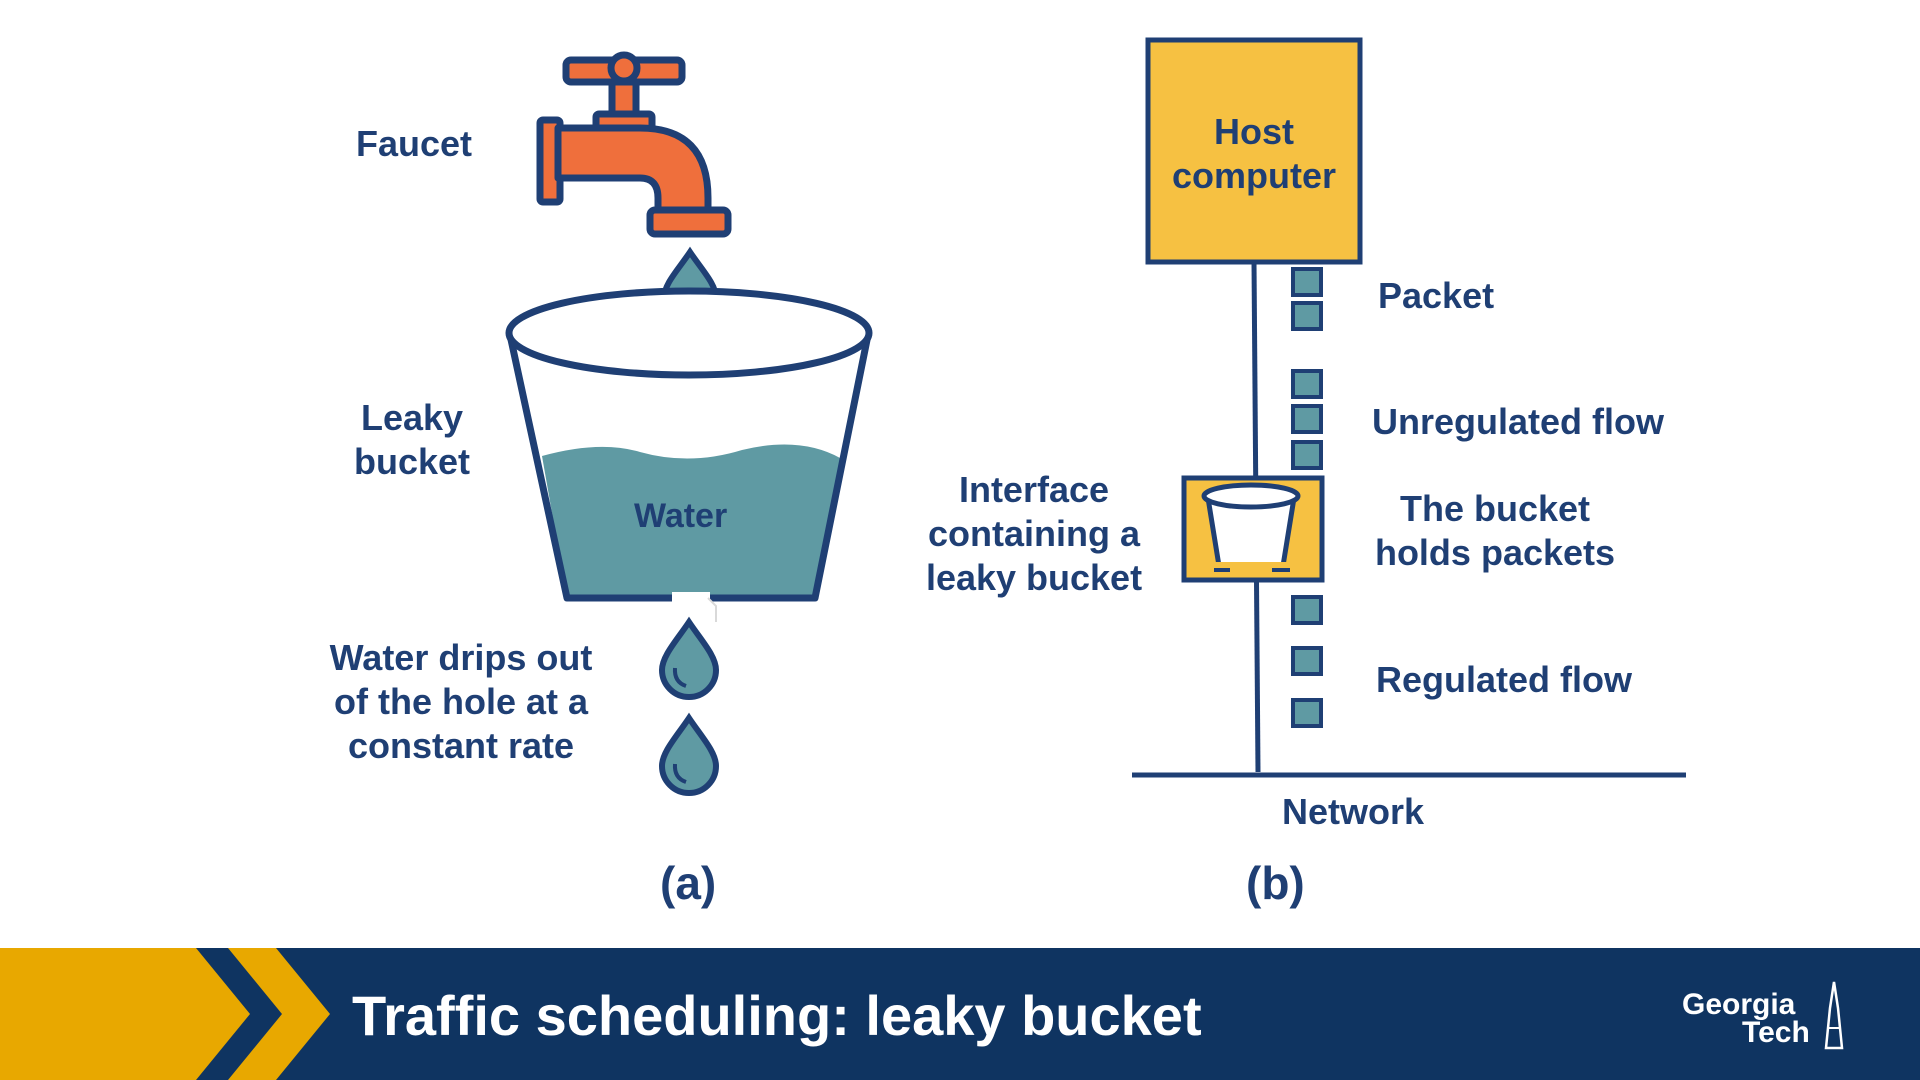 The width and height of the screenshot is (1920, 1080). I want to click on georgia-tech-logo: Georgia Tech, so click(1766, 1016).